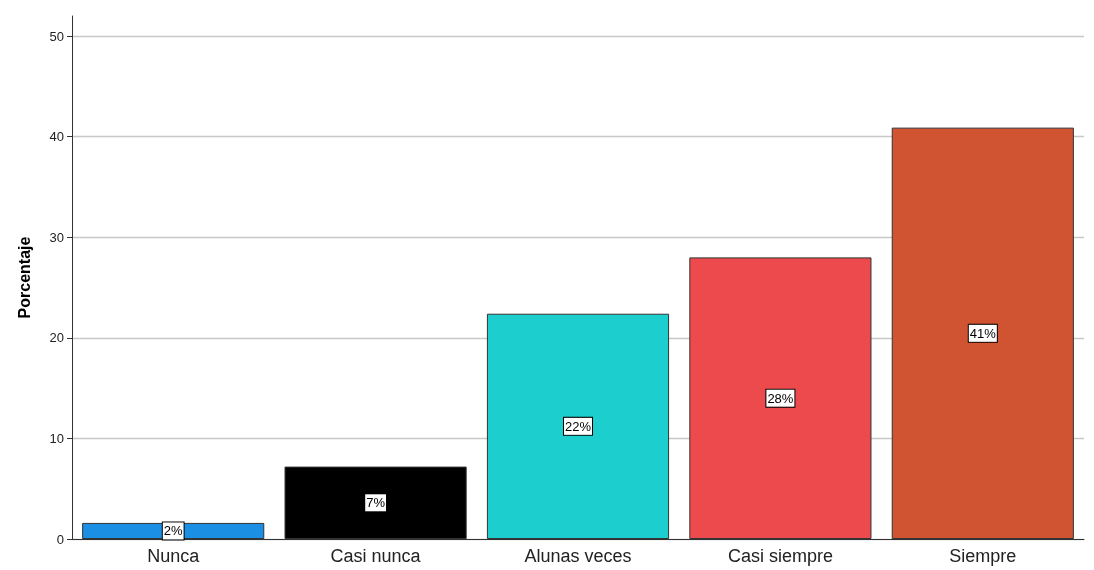 This screenshot has height=570, width=1094. What do you see at coordinates (24, 277) in the screenshot?
I see `y-axis-title: Porcentaje` at bounding box center [24, 277].